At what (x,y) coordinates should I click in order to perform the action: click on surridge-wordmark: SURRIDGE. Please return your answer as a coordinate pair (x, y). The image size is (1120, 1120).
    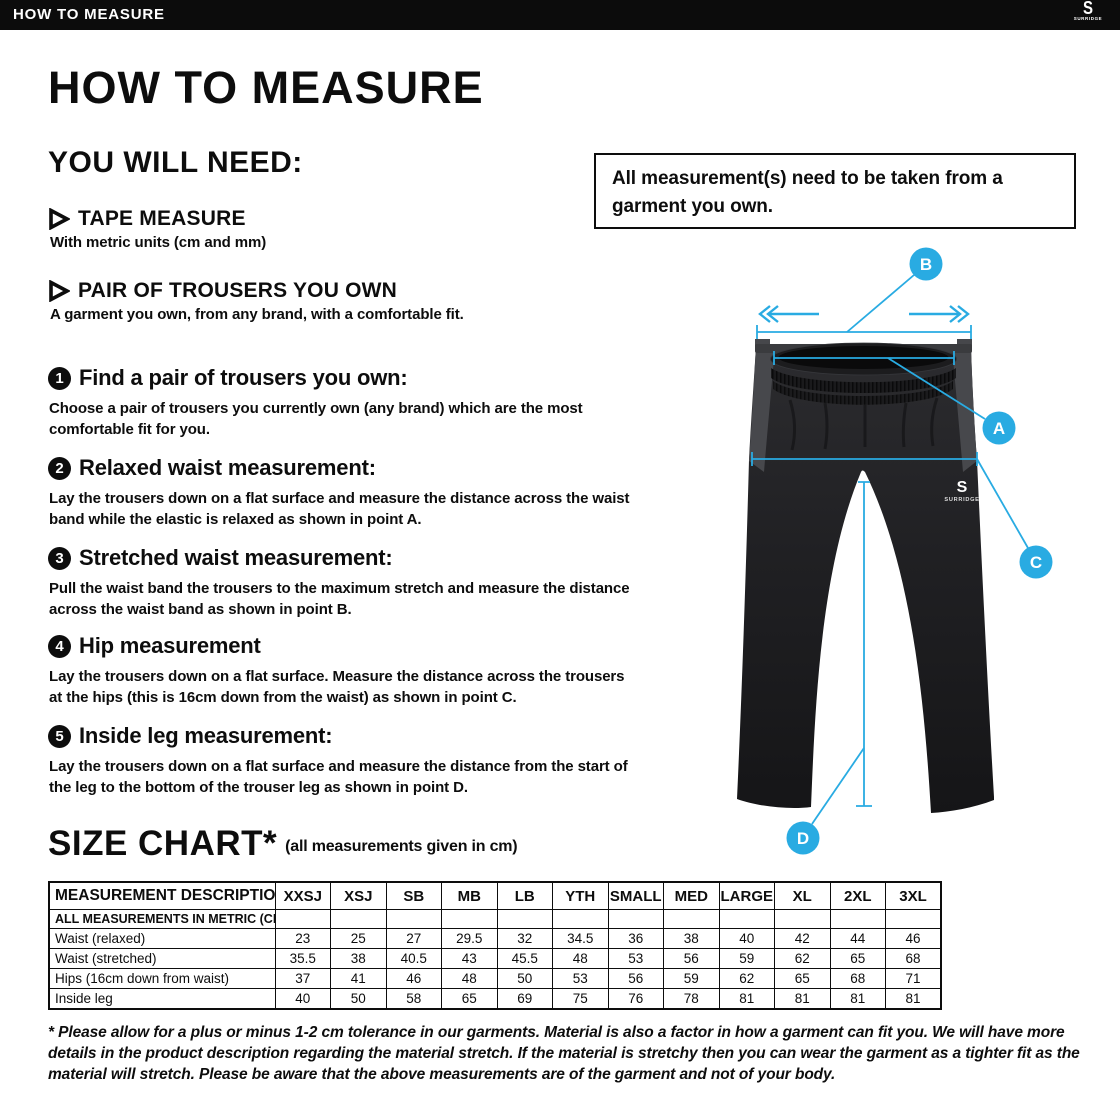
    Looking at the image, I should click on (1088, 18).